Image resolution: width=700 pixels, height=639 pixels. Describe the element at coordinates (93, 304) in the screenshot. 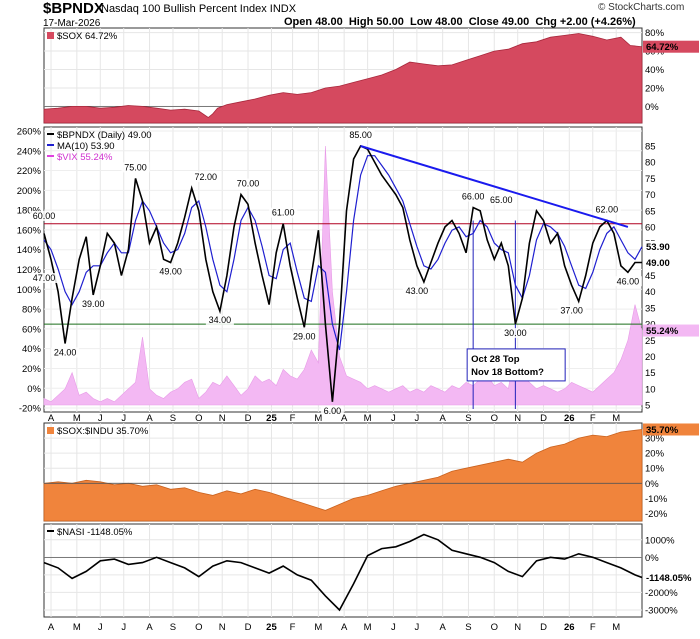

I see `peak-label: 39.00` at that location.